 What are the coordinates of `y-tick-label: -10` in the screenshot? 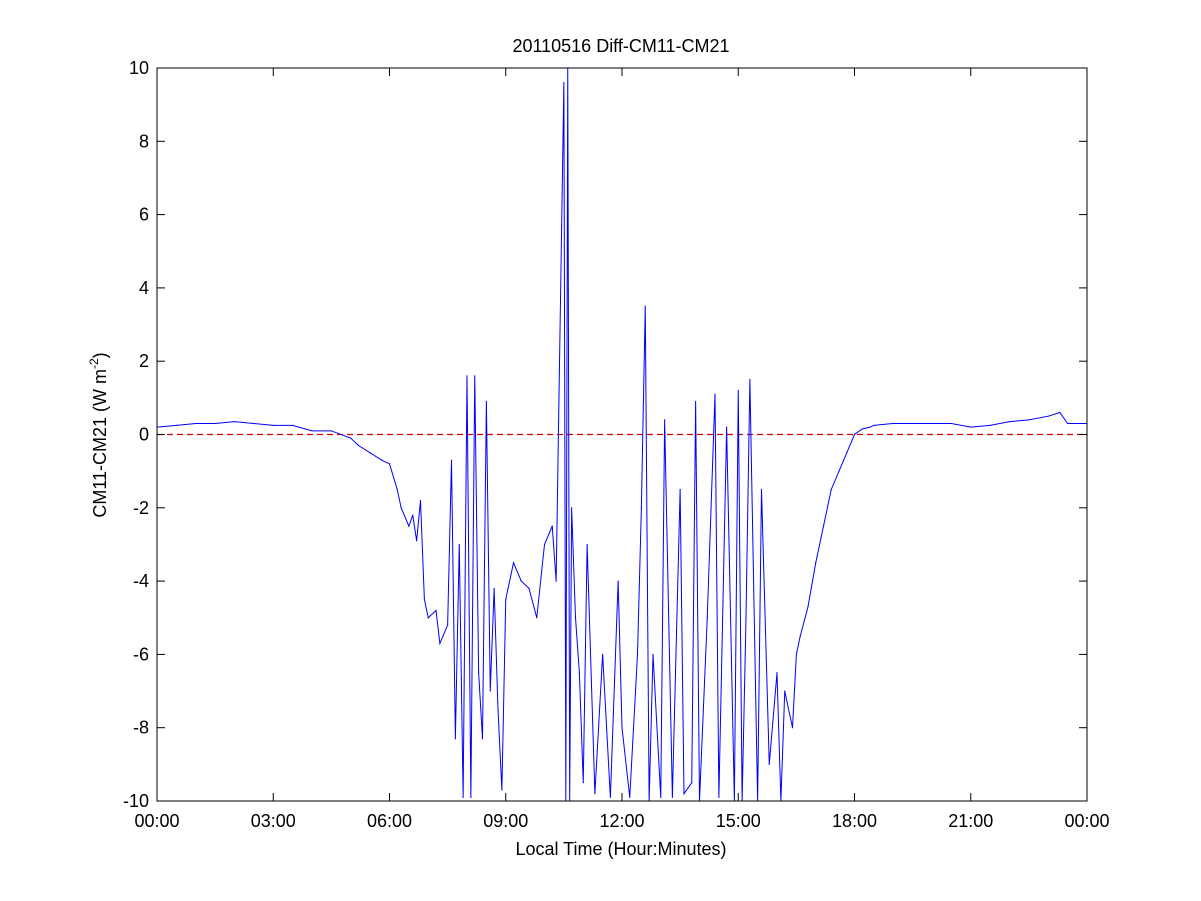 It's located at (136, 801).